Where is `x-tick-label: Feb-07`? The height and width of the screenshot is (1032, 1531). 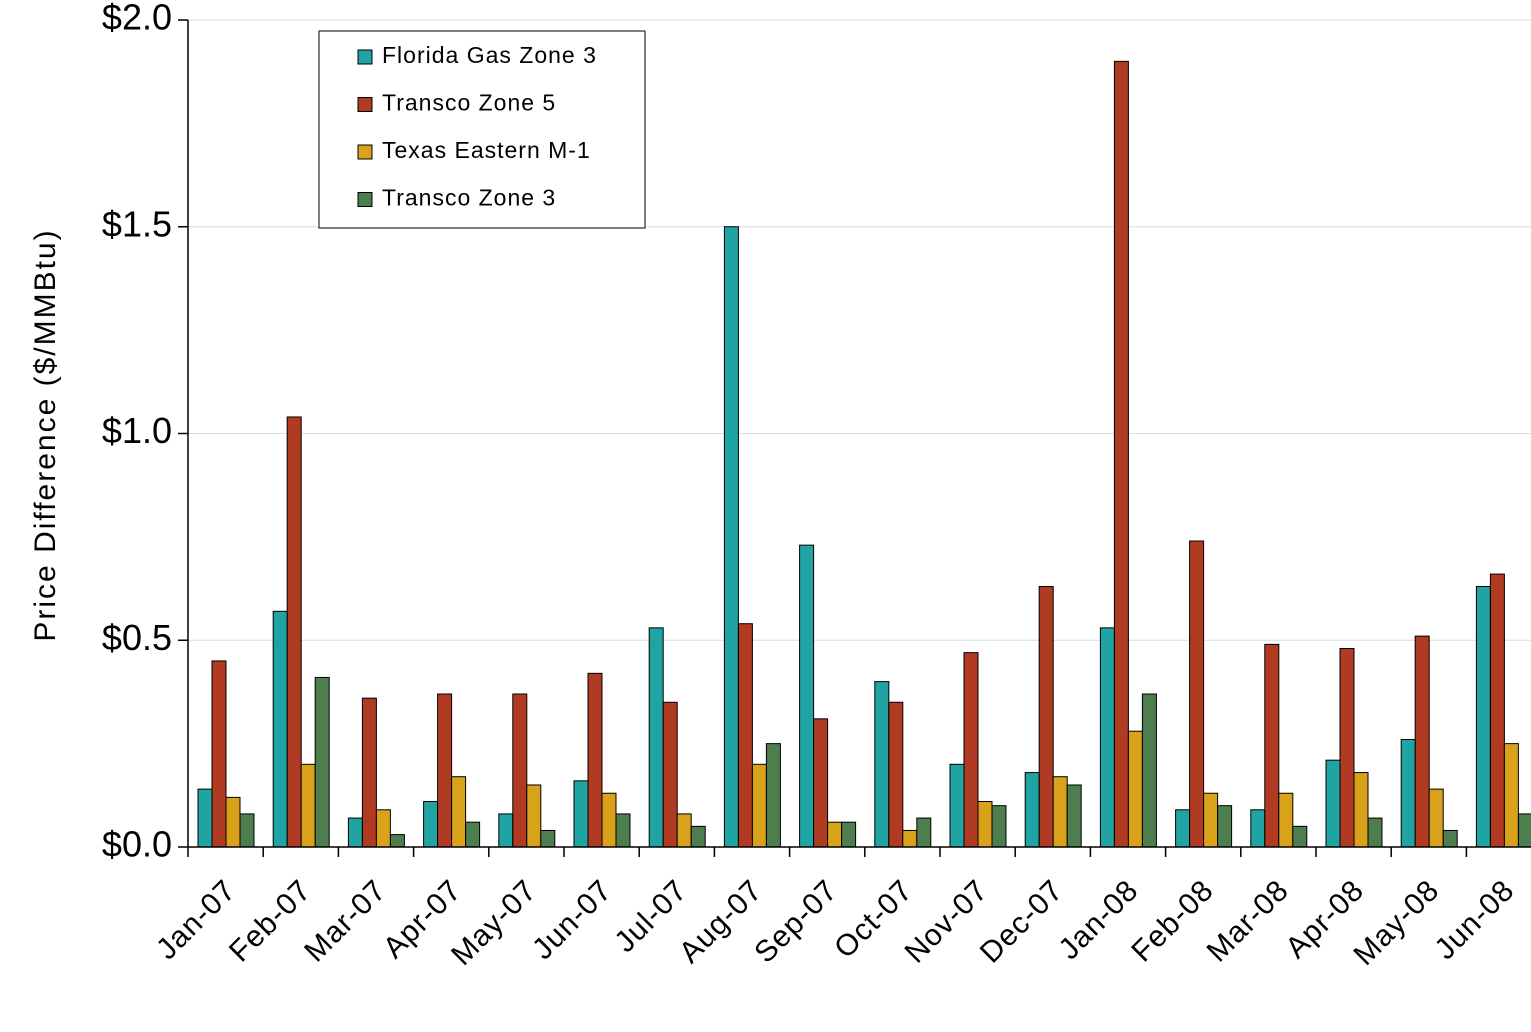
x-tick-label: Feb-07 is located at coordinates (270, 921).